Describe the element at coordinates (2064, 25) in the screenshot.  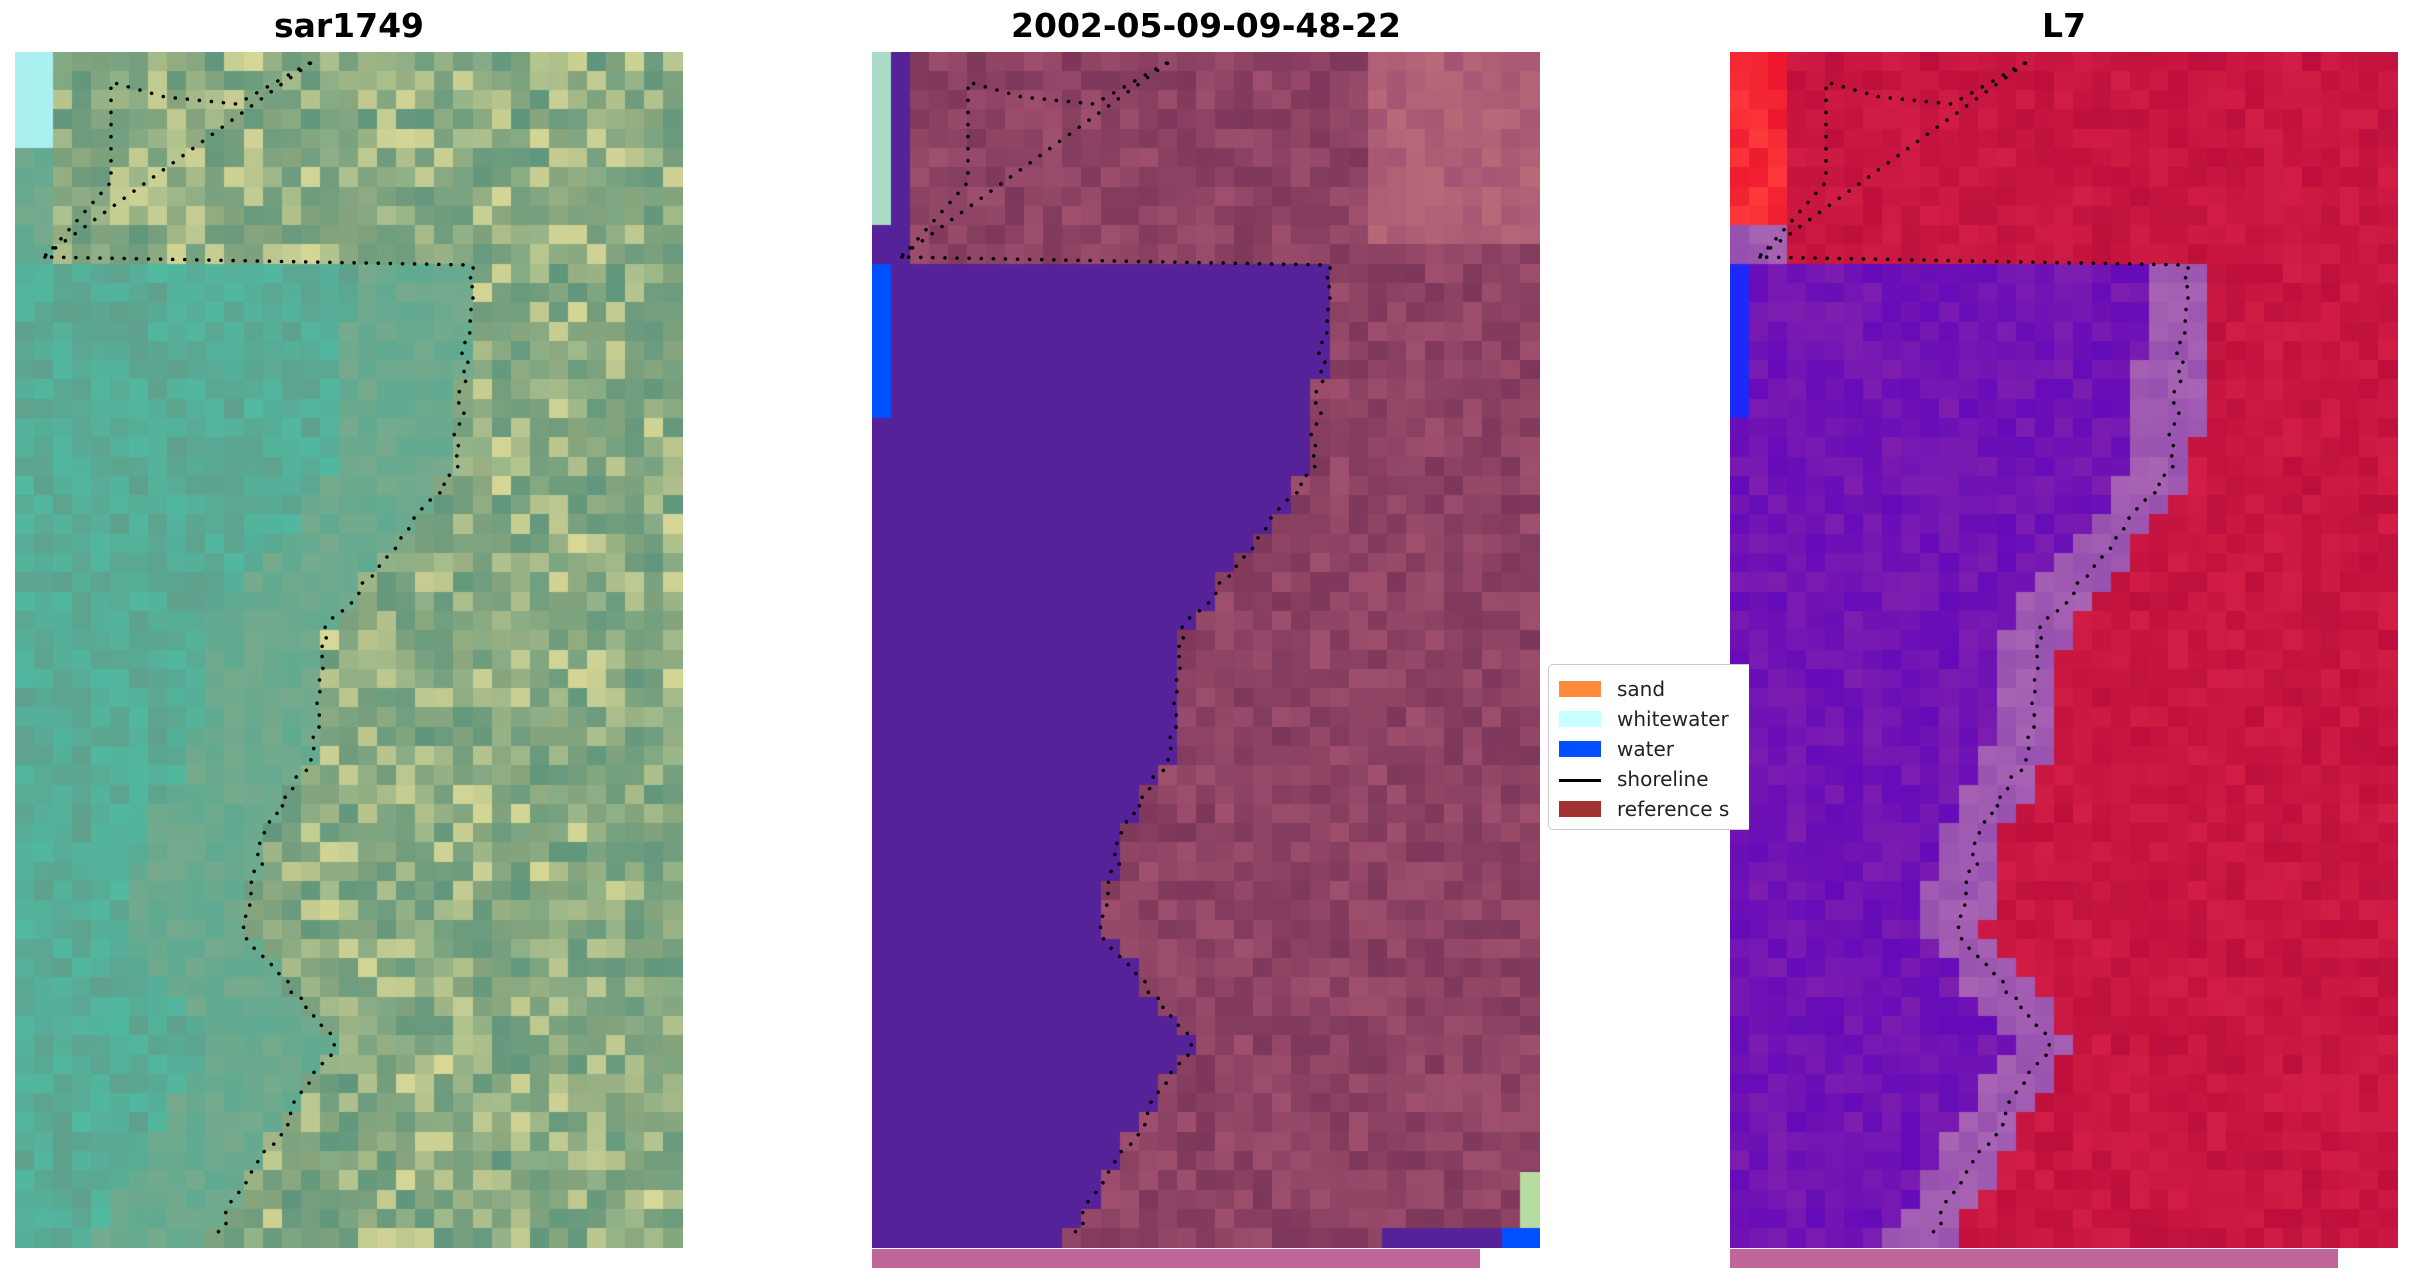
I see `panel-title-index: L7` at that location.